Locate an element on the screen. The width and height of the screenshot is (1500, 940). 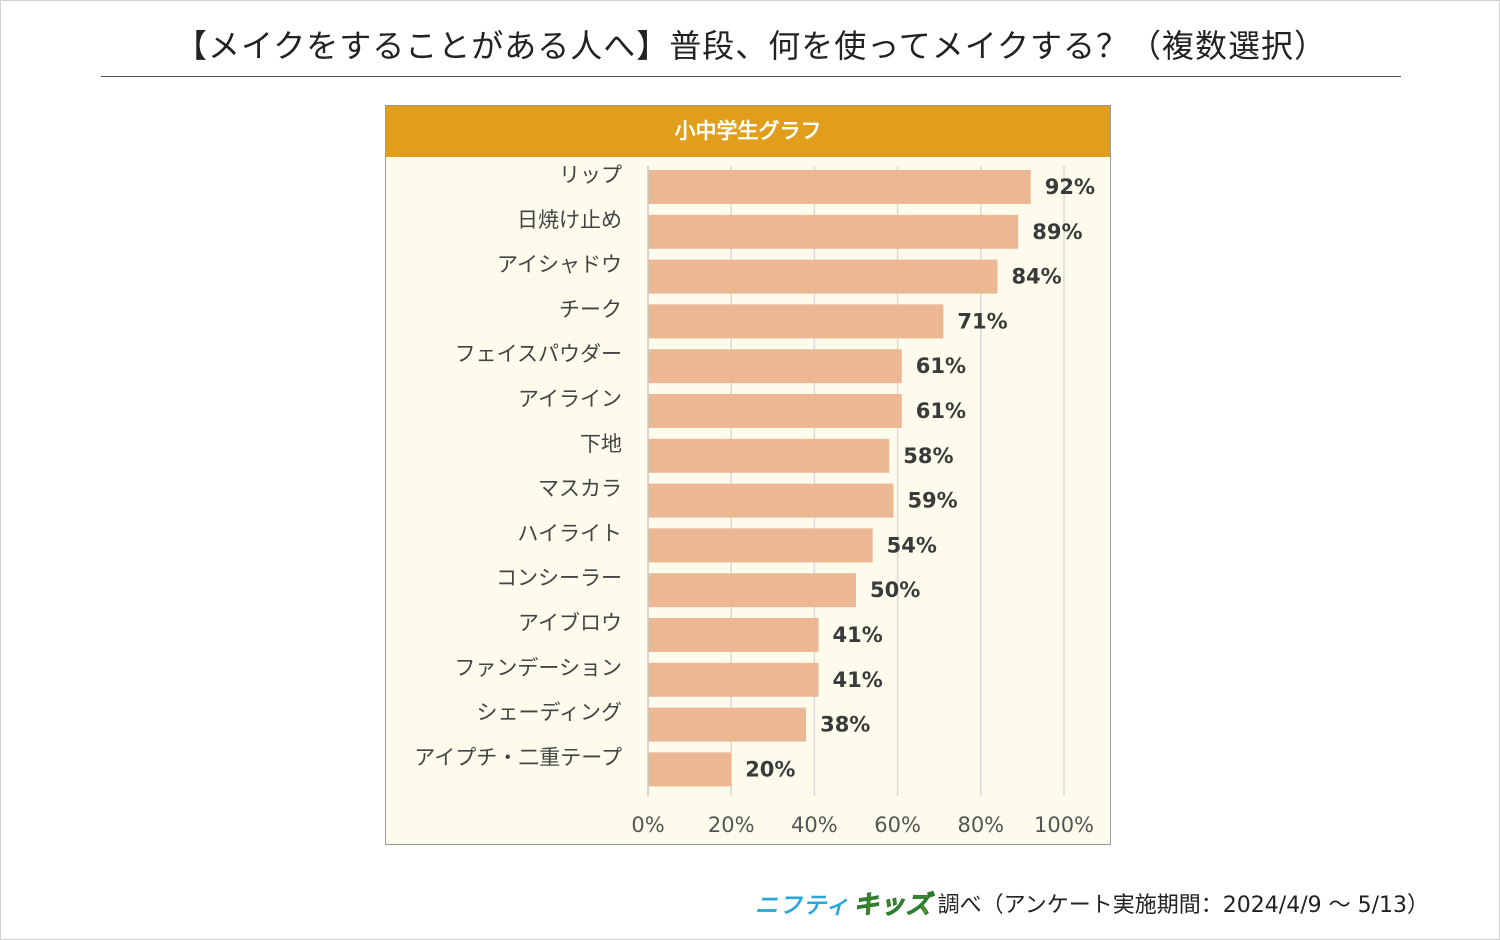
x-tick-label: 20% is located at coordinates (731, 825).